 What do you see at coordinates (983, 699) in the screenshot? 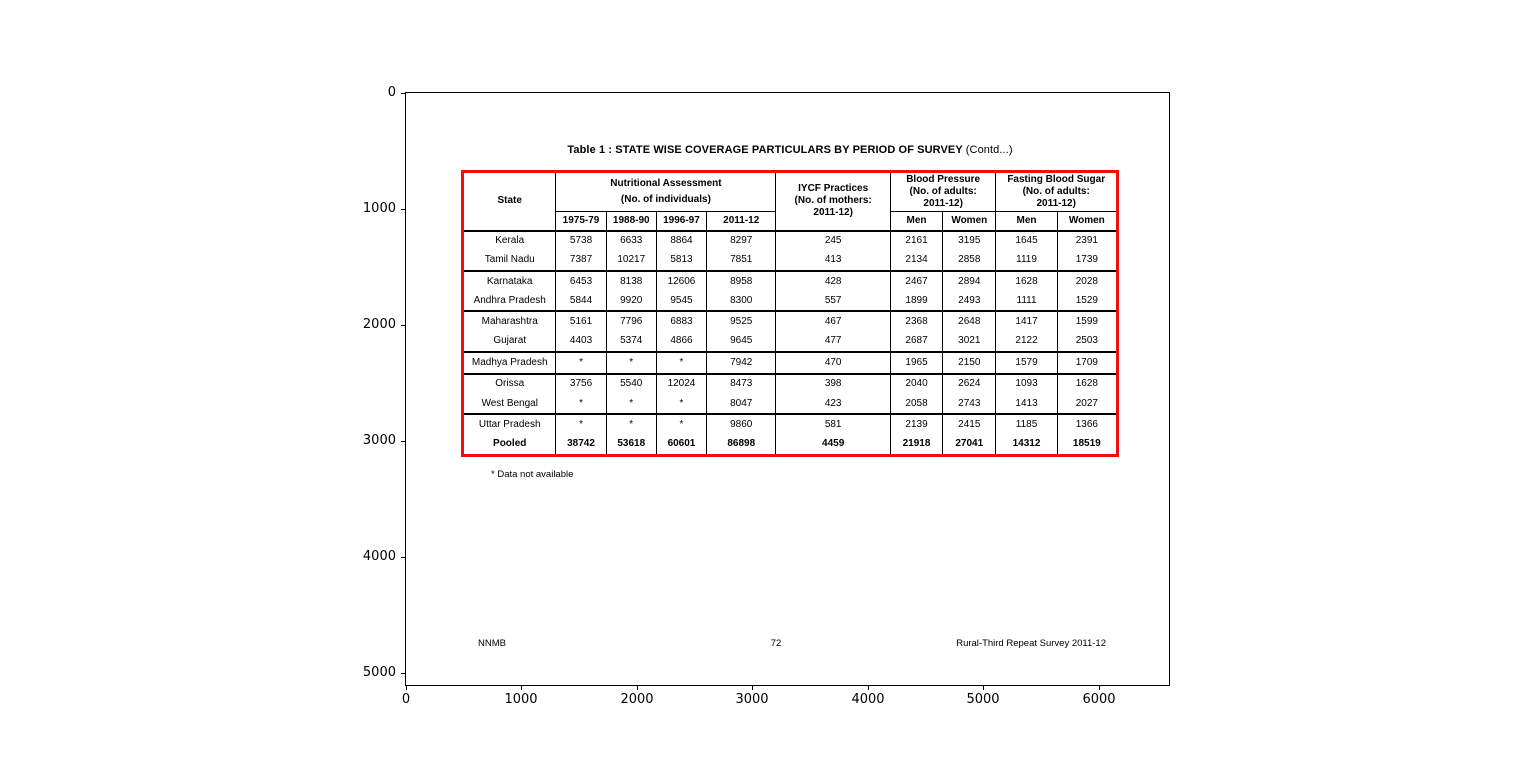
I see `x-tick-label: 5000` at bounding box center [983, 699].